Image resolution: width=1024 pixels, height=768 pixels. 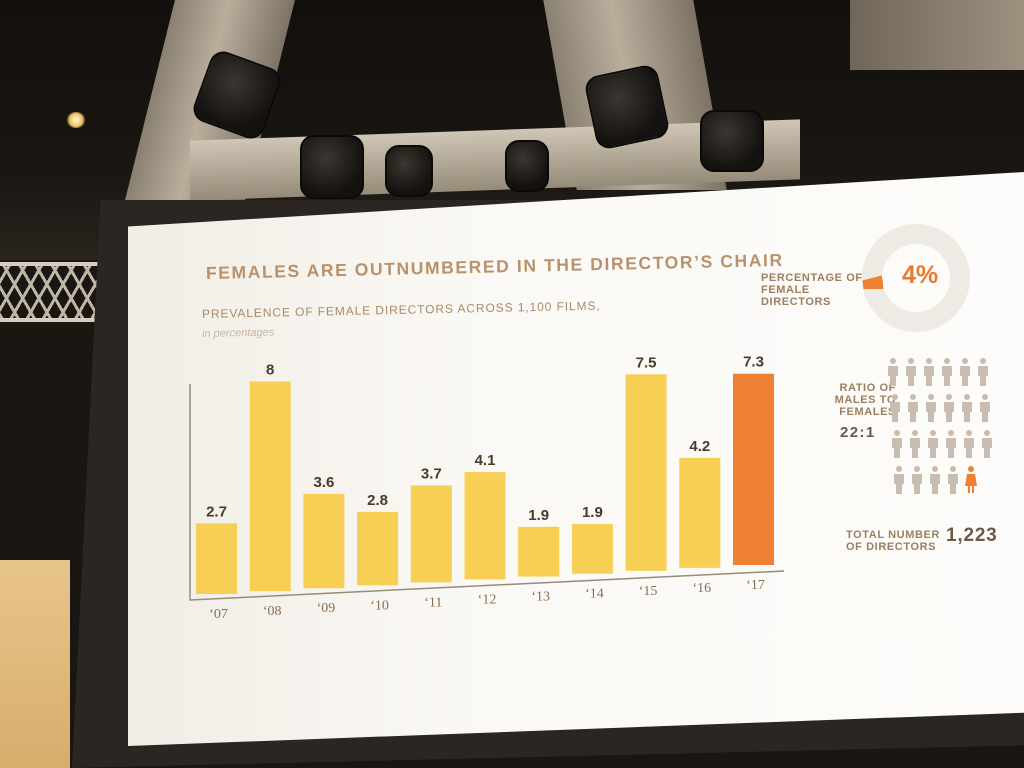 What do you see at coordinates (379, 605) in the screenshot?
I see `x-tick-label: ‘10` at bounding box center [379, 605].